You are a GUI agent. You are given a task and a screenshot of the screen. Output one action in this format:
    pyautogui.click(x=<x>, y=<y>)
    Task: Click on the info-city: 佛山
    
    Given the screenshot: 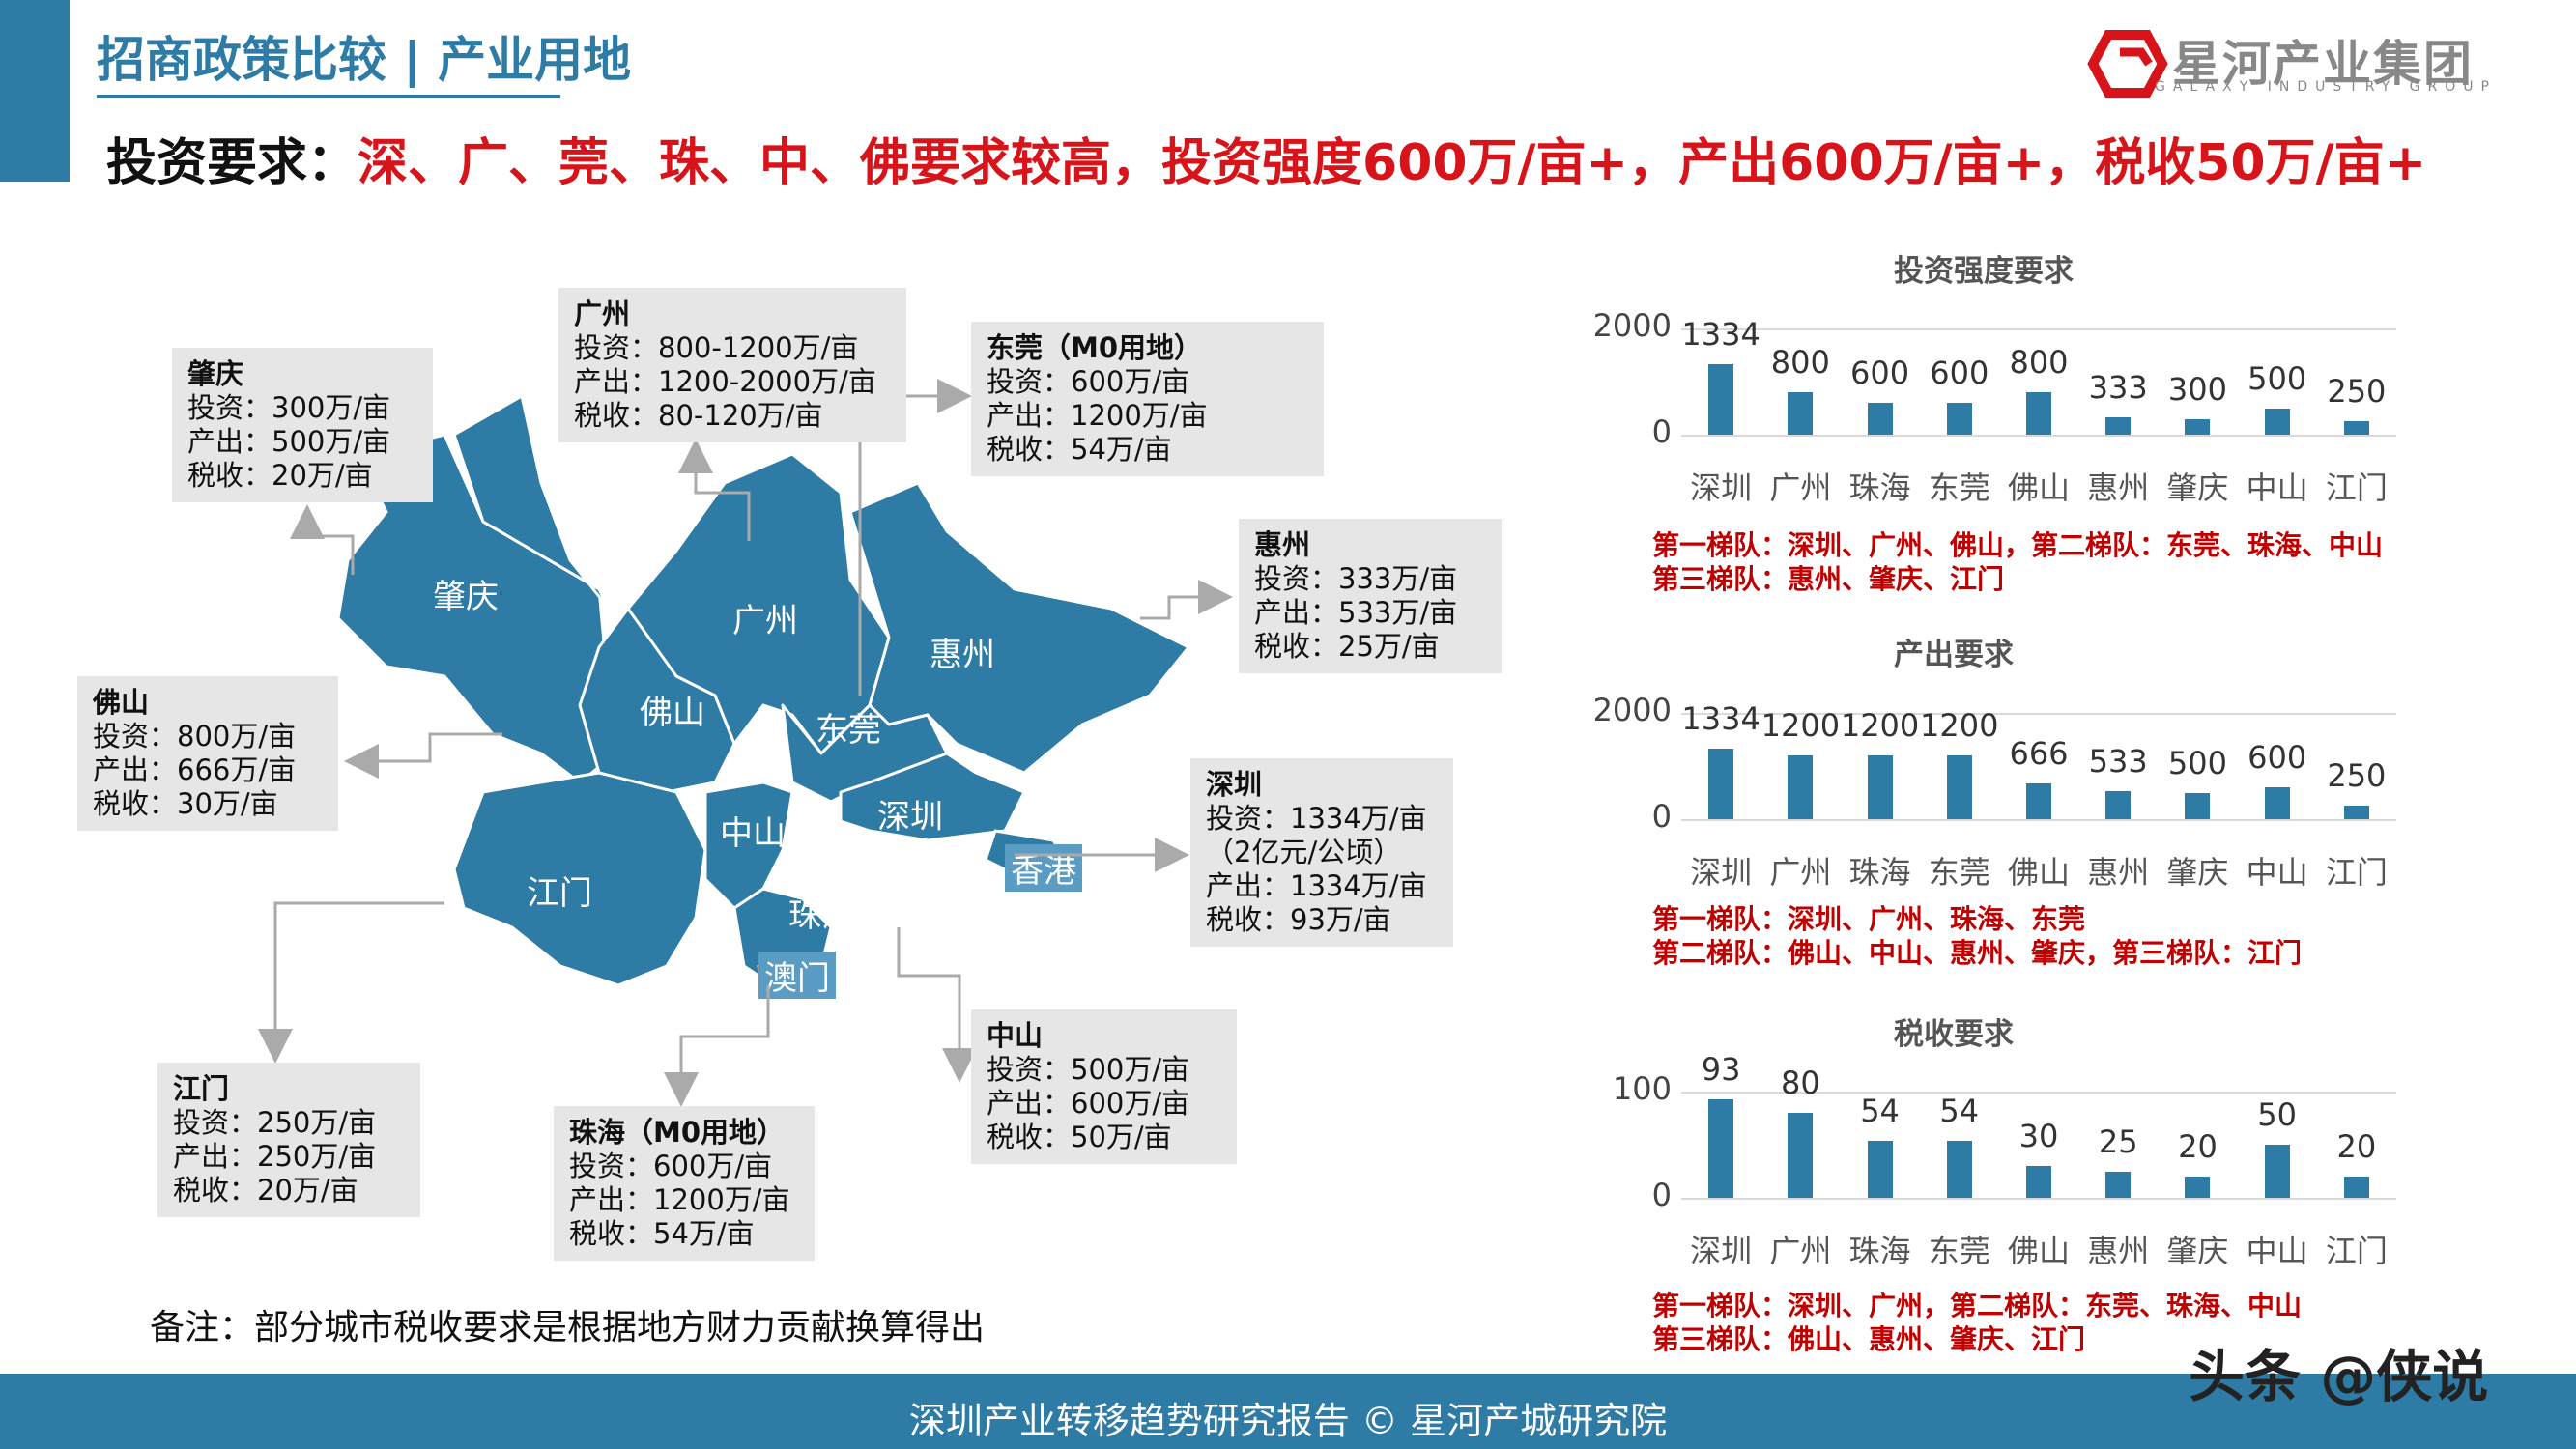 What is the action you would take?
    pyautogui.click(x=122, y=702)
    